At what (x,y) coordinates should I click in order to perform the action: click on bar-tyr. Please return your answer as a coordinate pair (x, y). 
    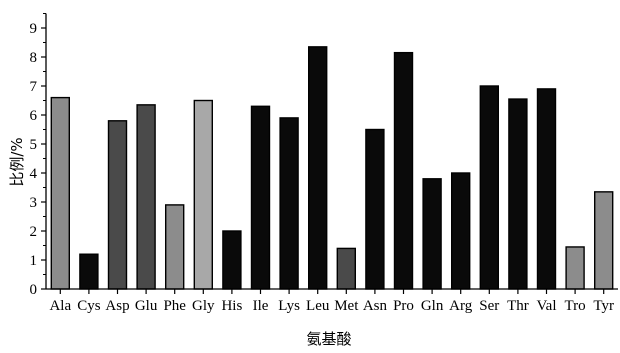
    Looking at the image, I should click on (604, 240).